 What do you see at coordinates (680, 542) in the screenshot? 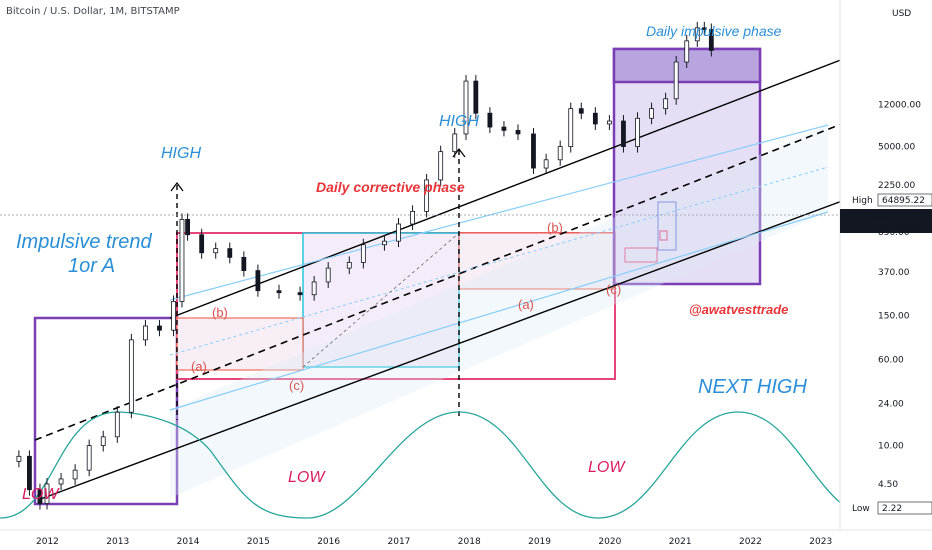
I see `x-tick-label: 2021` at bounding box center [680, 542].